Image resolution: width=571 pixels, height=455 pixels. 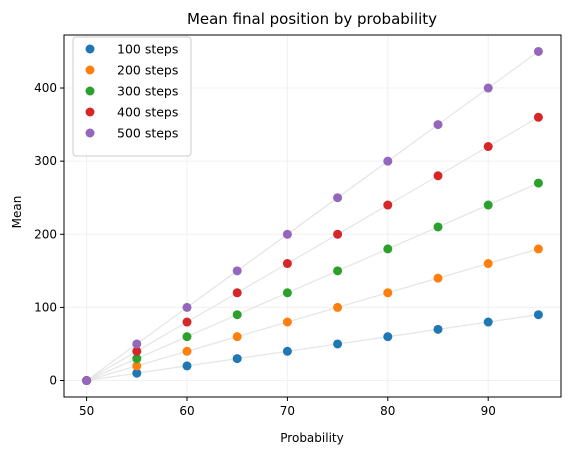 I want to click on y-tick-label: 0, so click(x=53, y=381).